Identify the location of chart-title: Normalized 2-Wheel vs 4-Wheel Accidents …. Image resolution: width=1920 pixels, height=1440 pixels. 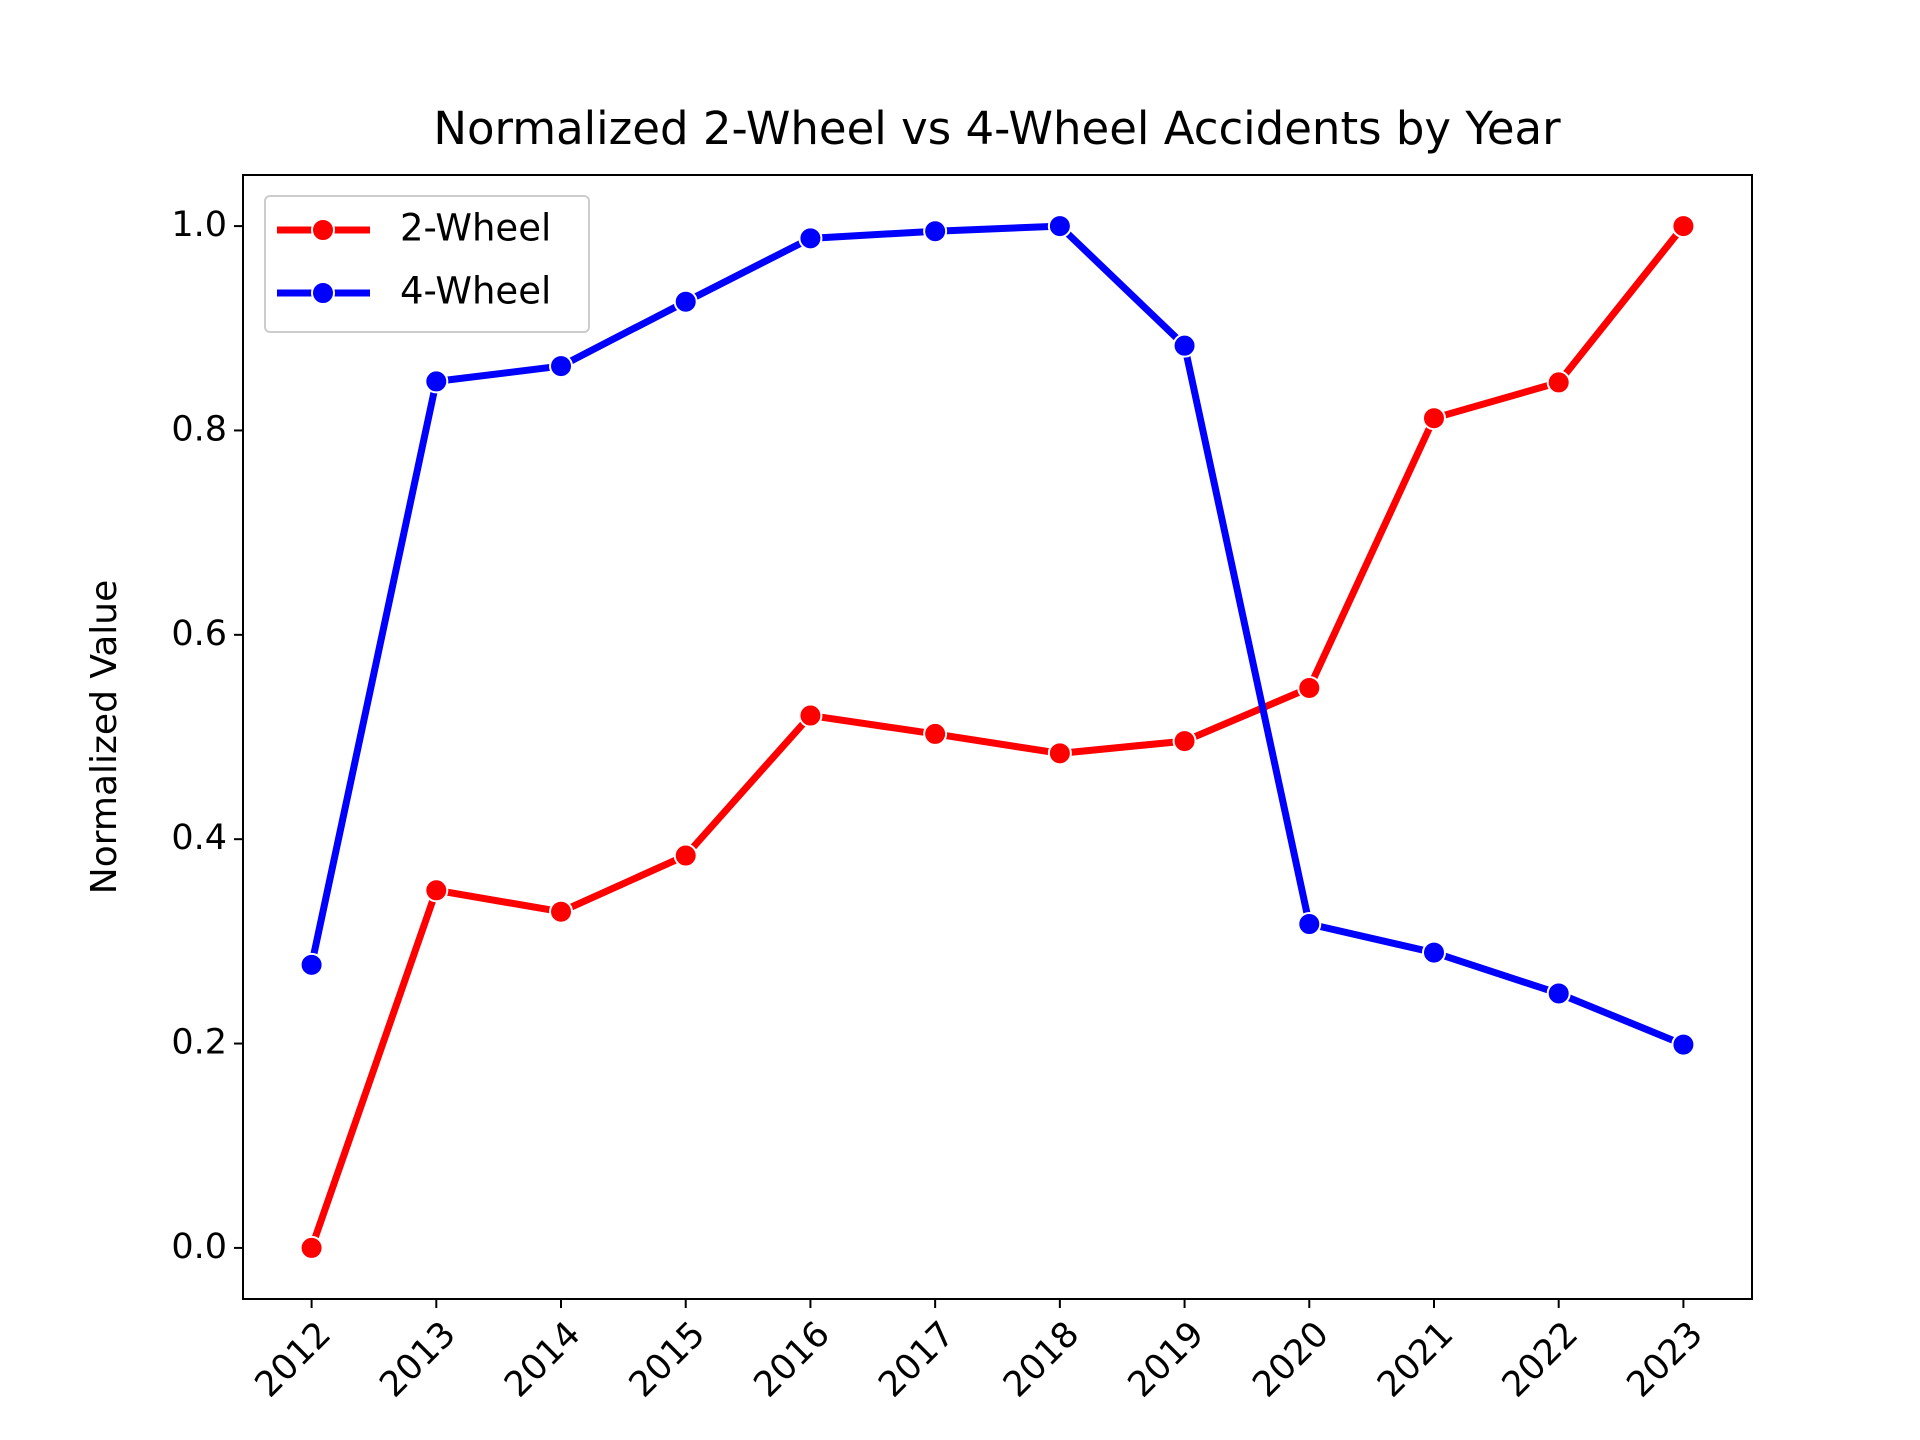
(997, 128).